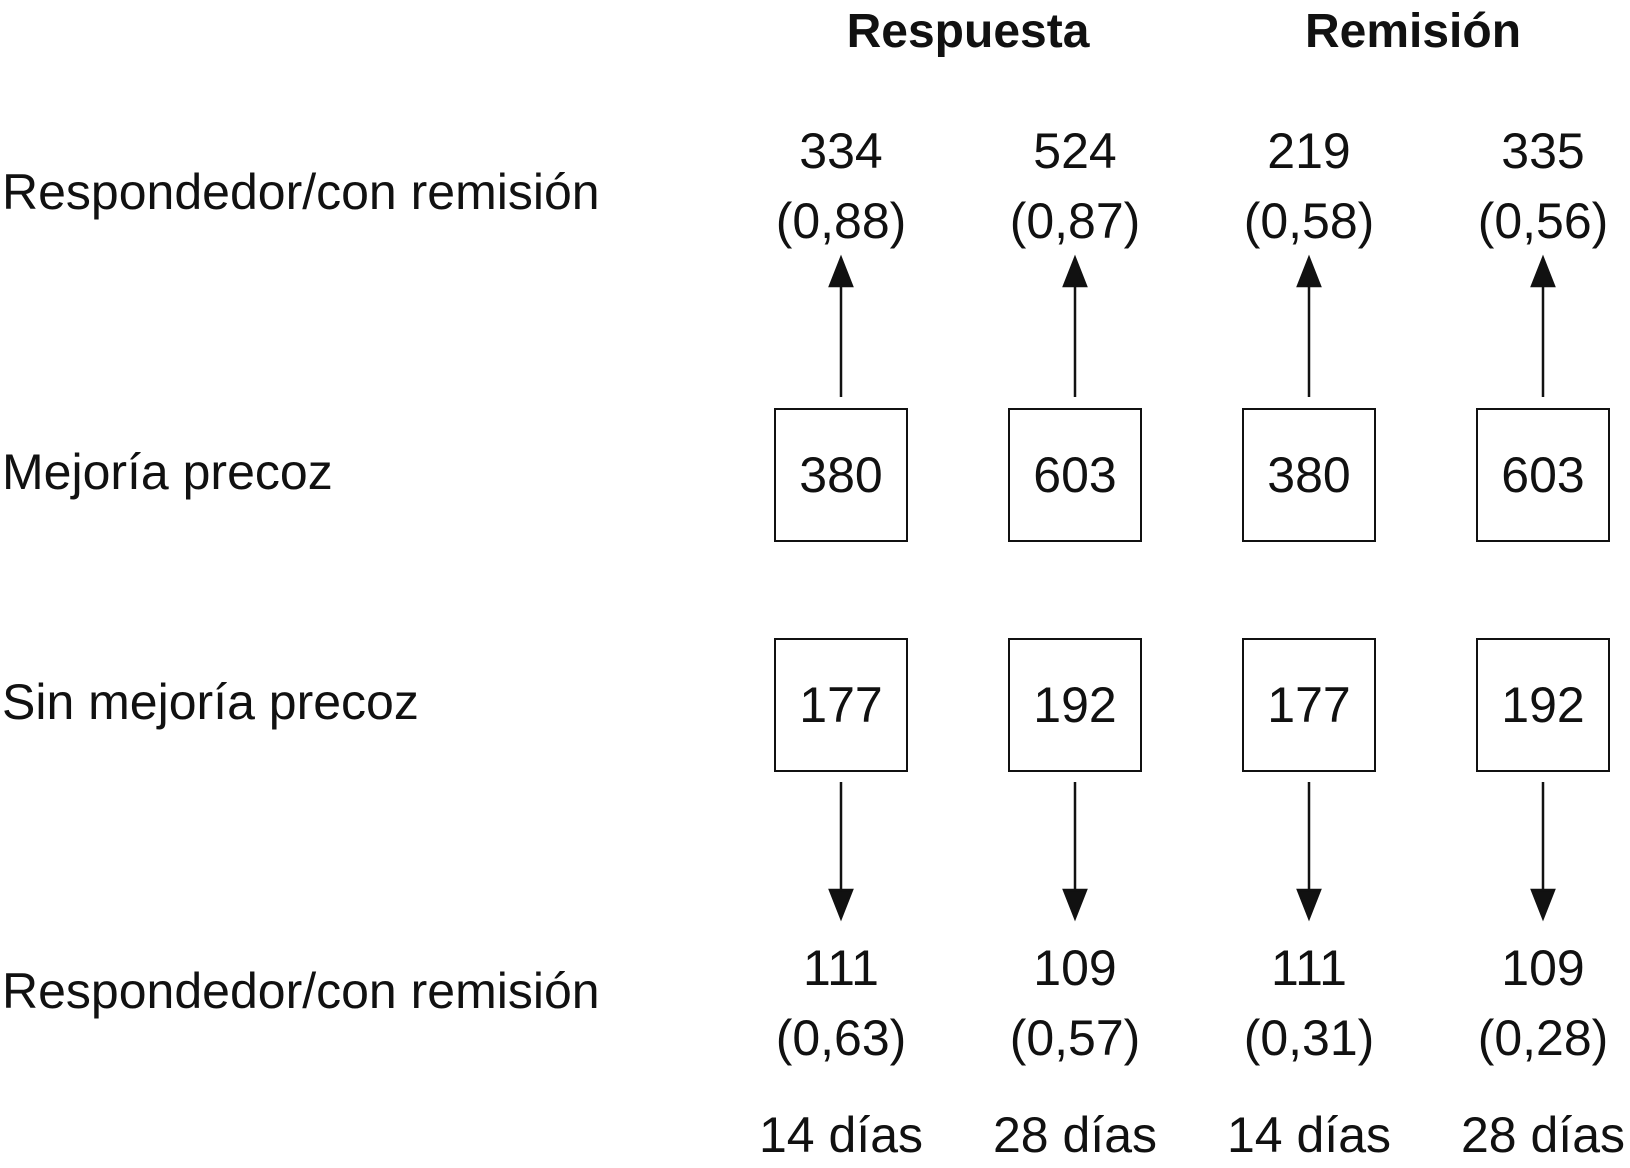  I want to click on row-label-early-improvement: Mejoría precoz, so click(167, 472).